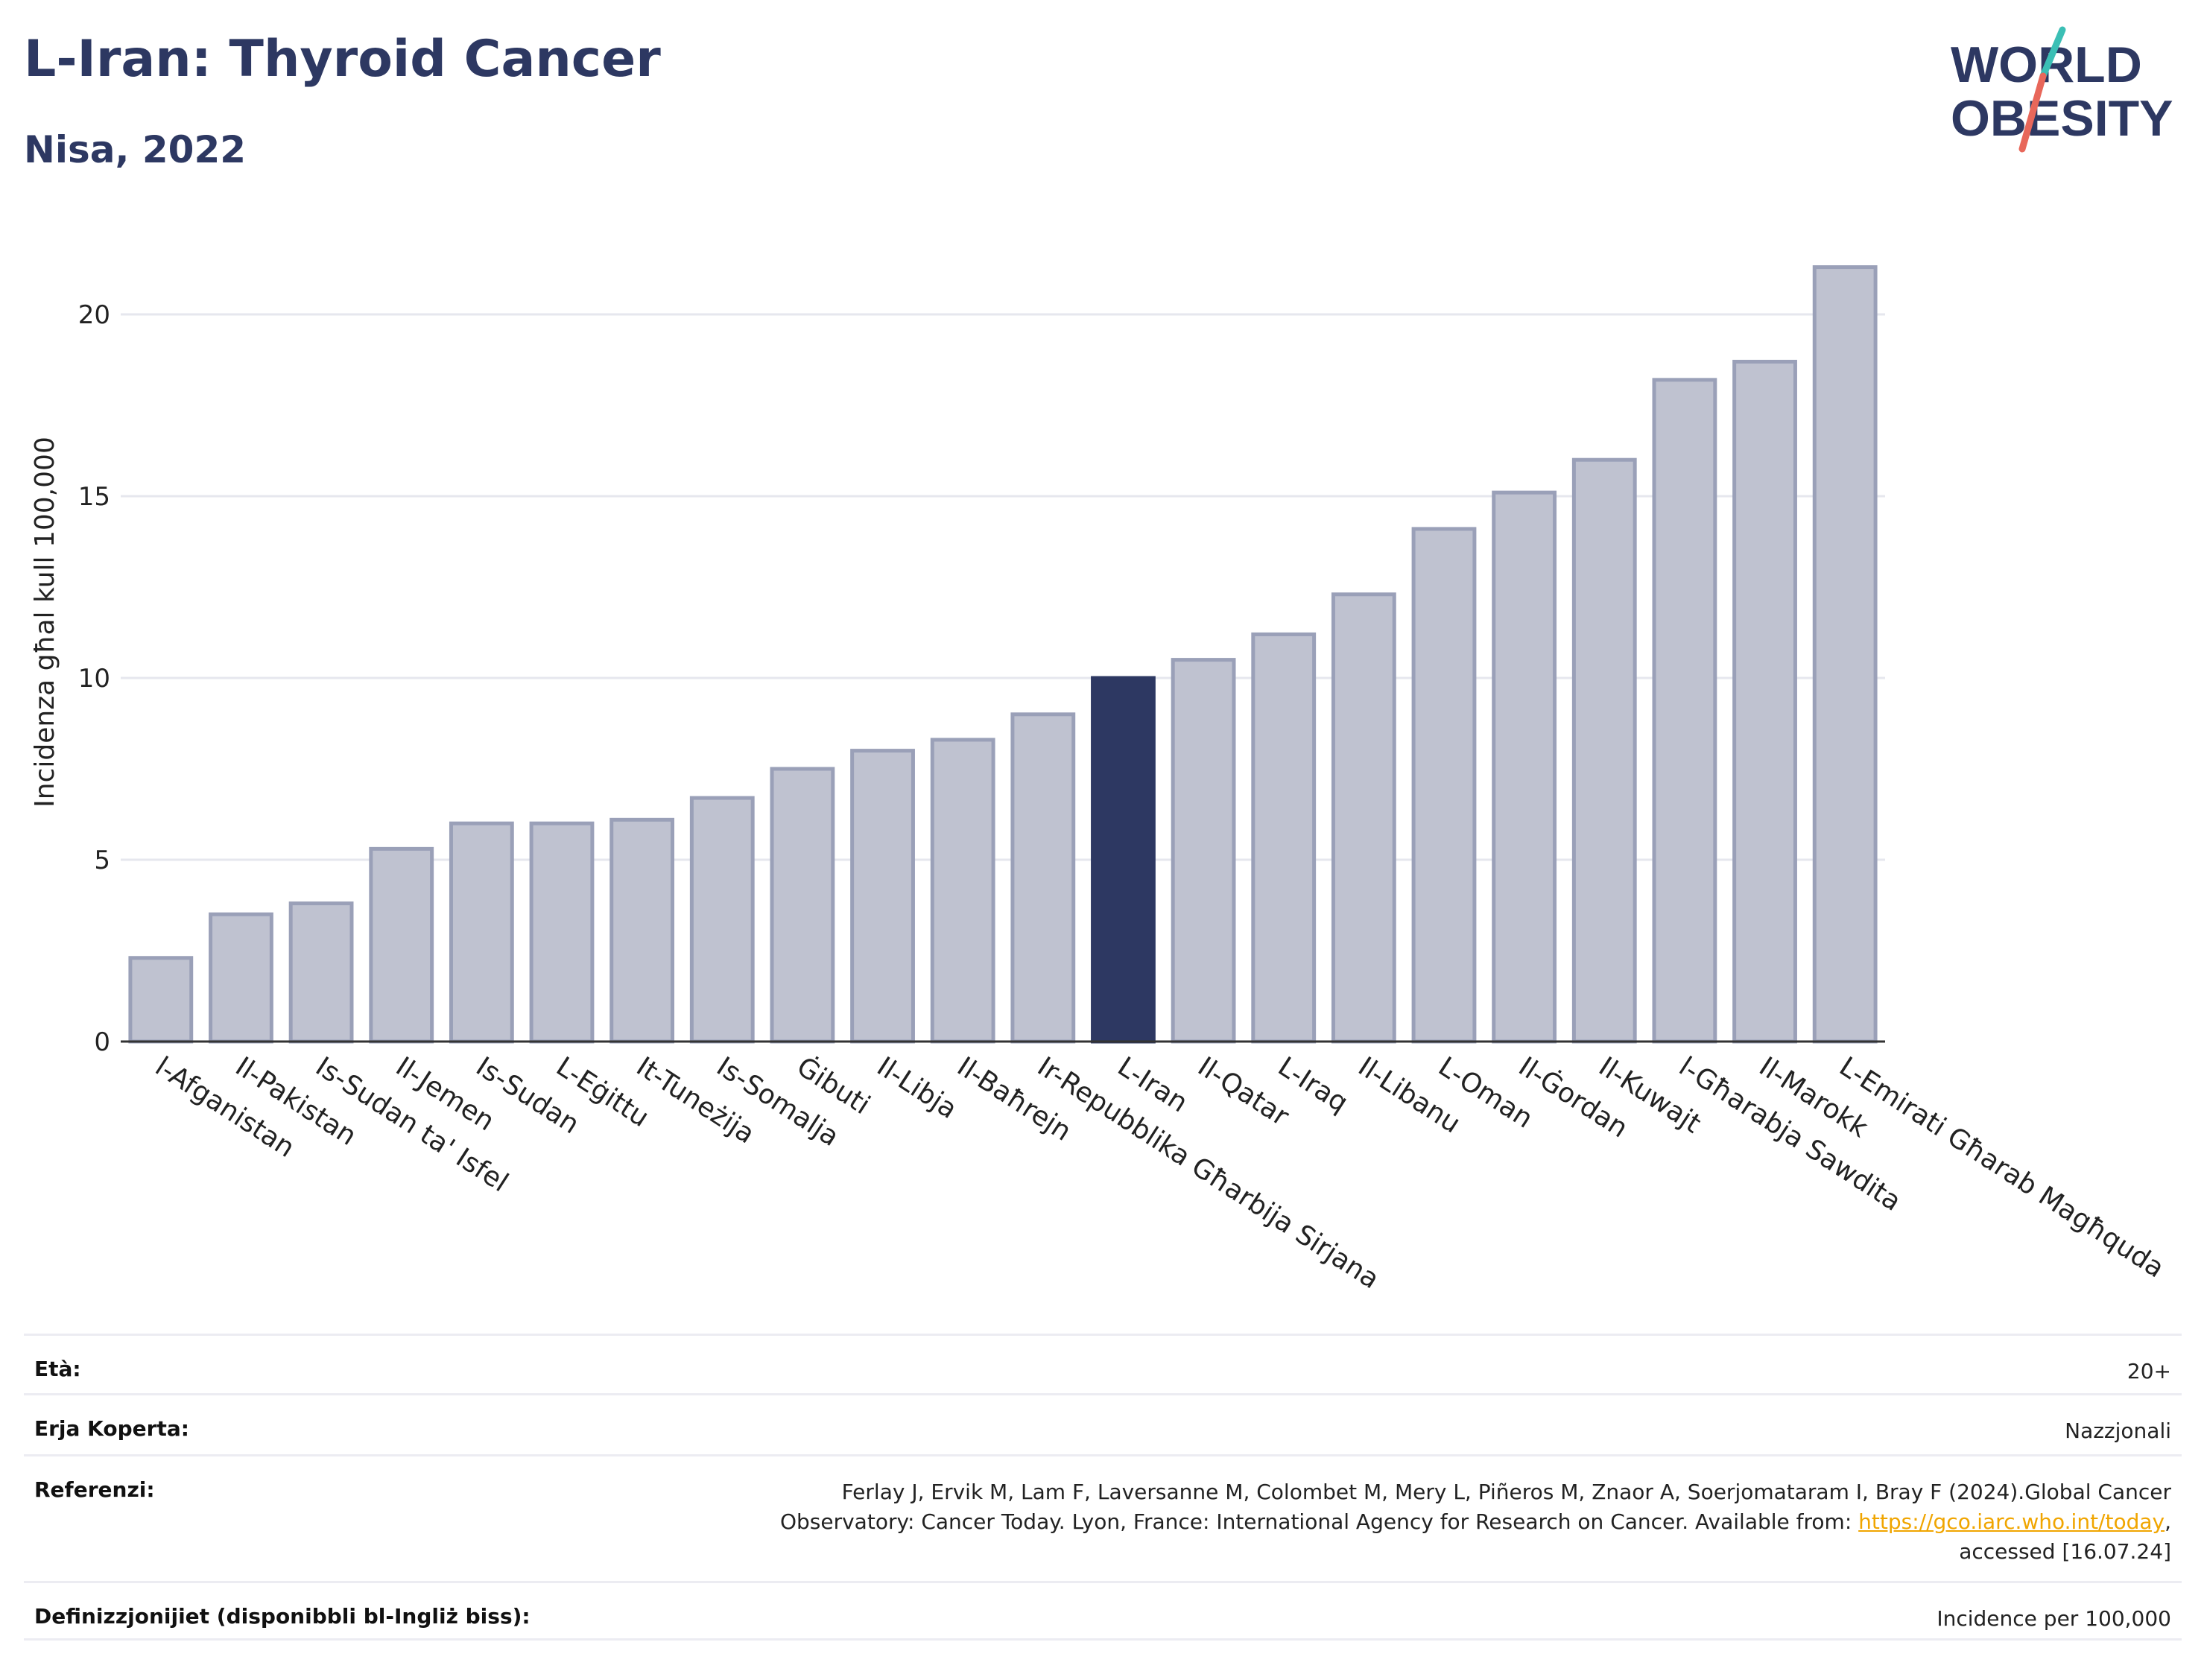 Image resolution: width=2204 pixels, height=1680 pixels. Describe the element at coordinates (94, 315) in the screenshot. I see `y-tick-label: 20` at that location.